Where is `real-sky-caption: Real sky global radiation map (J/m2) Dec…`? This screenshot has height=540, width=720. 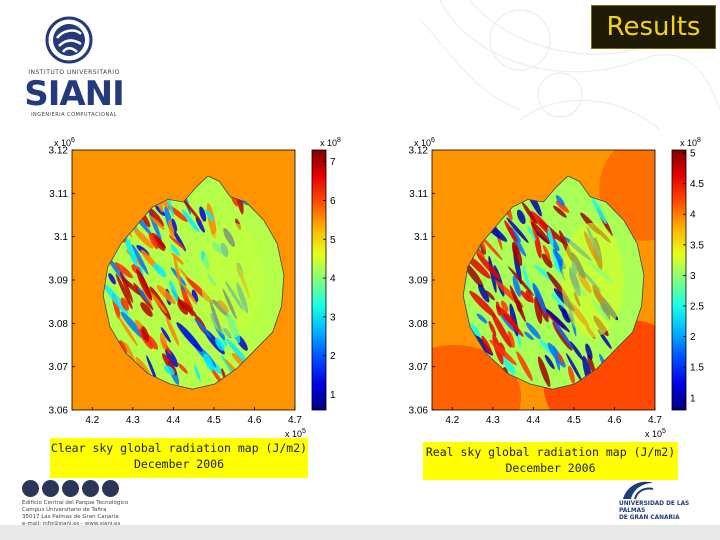 real-sky-caption: Real sky global radiation map (J/m2) Dec… is located at coordinates (550, 461).